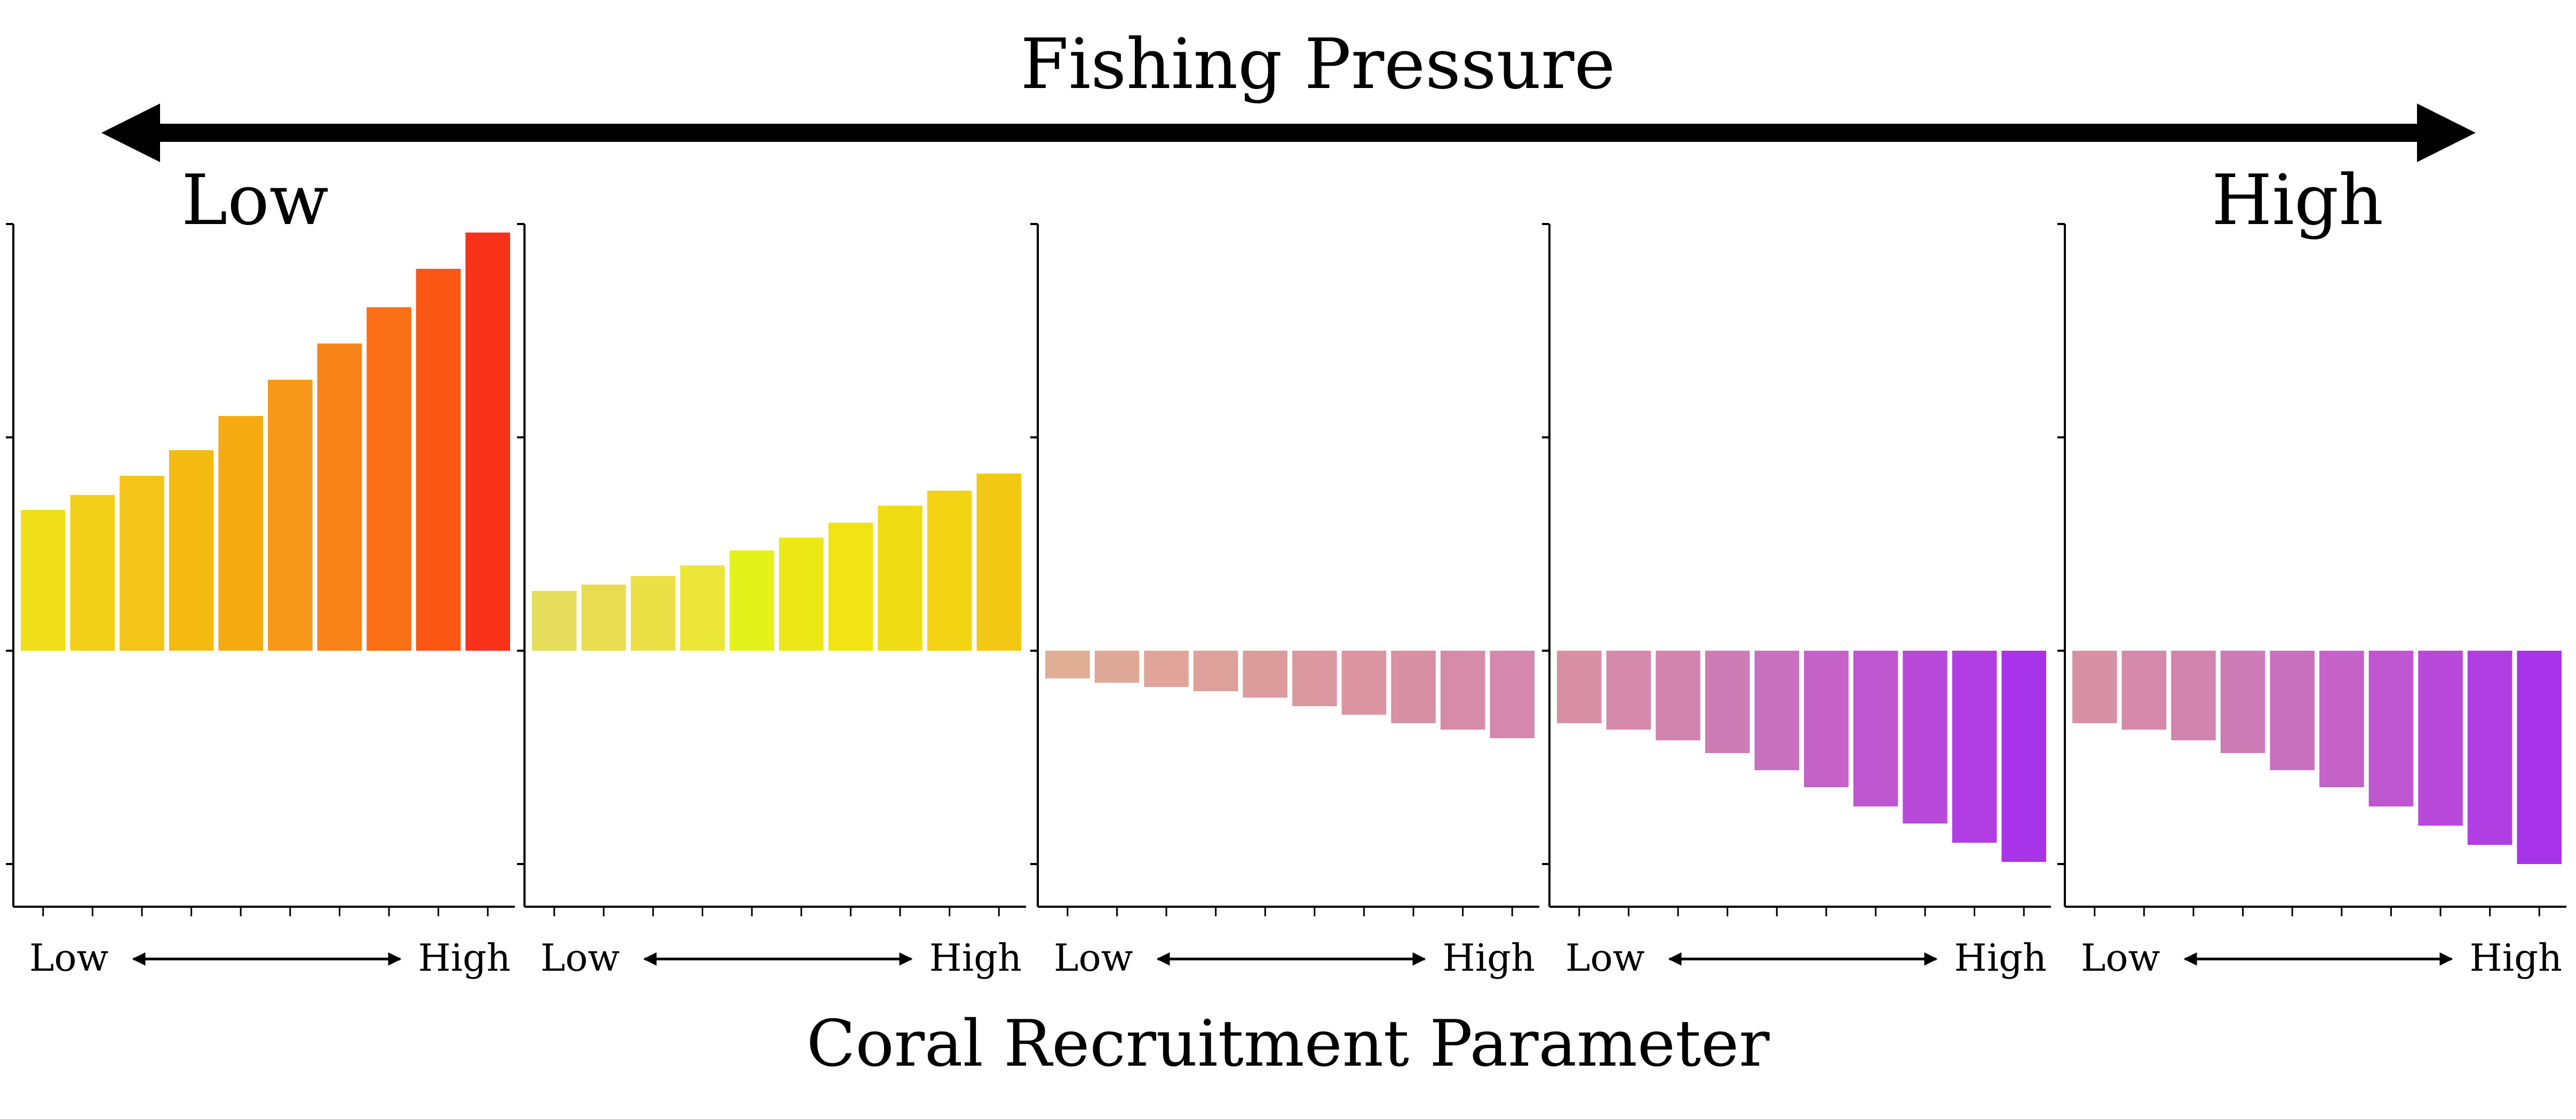 Image resolution: width=2576 pixels, height=1119 pixels. I want to click on chart-panel-4: Low High, so click(1796, 601).